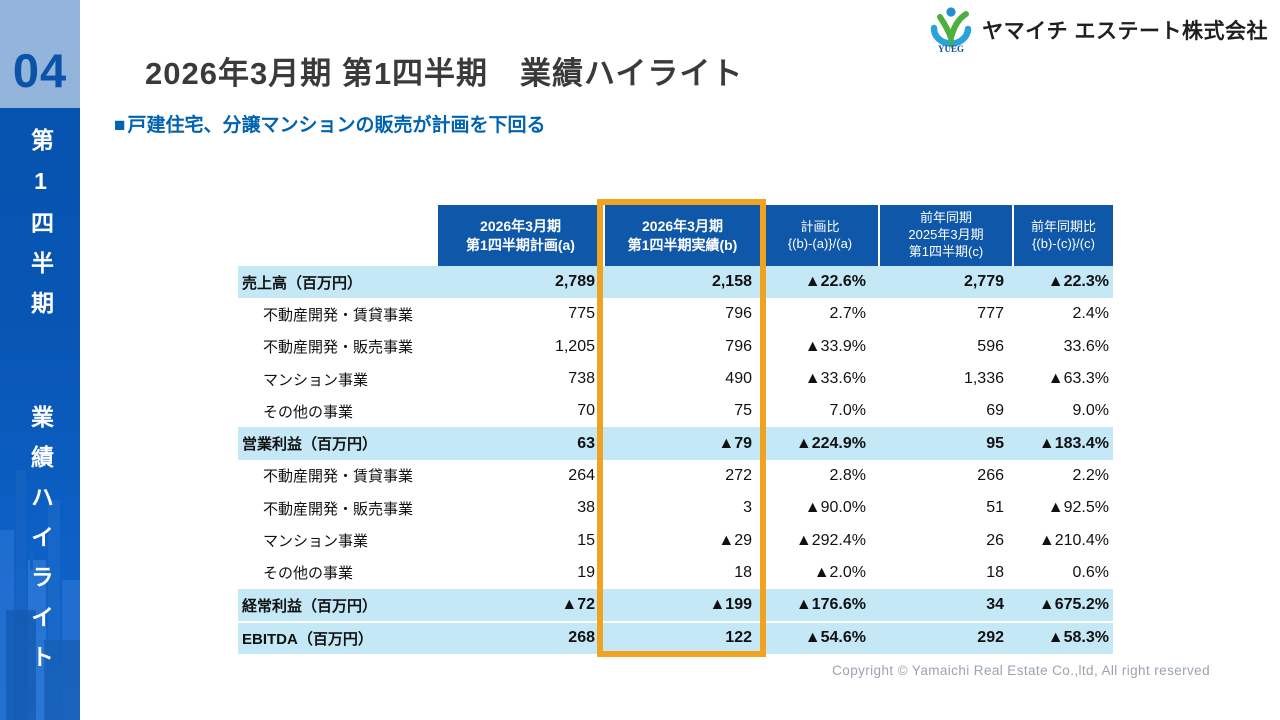 The height and width of the screenshot is (720, 1280). Describe the element at coordinates (574, 346) in the screenshot. I see `cell-plan: 1,205` at that location.